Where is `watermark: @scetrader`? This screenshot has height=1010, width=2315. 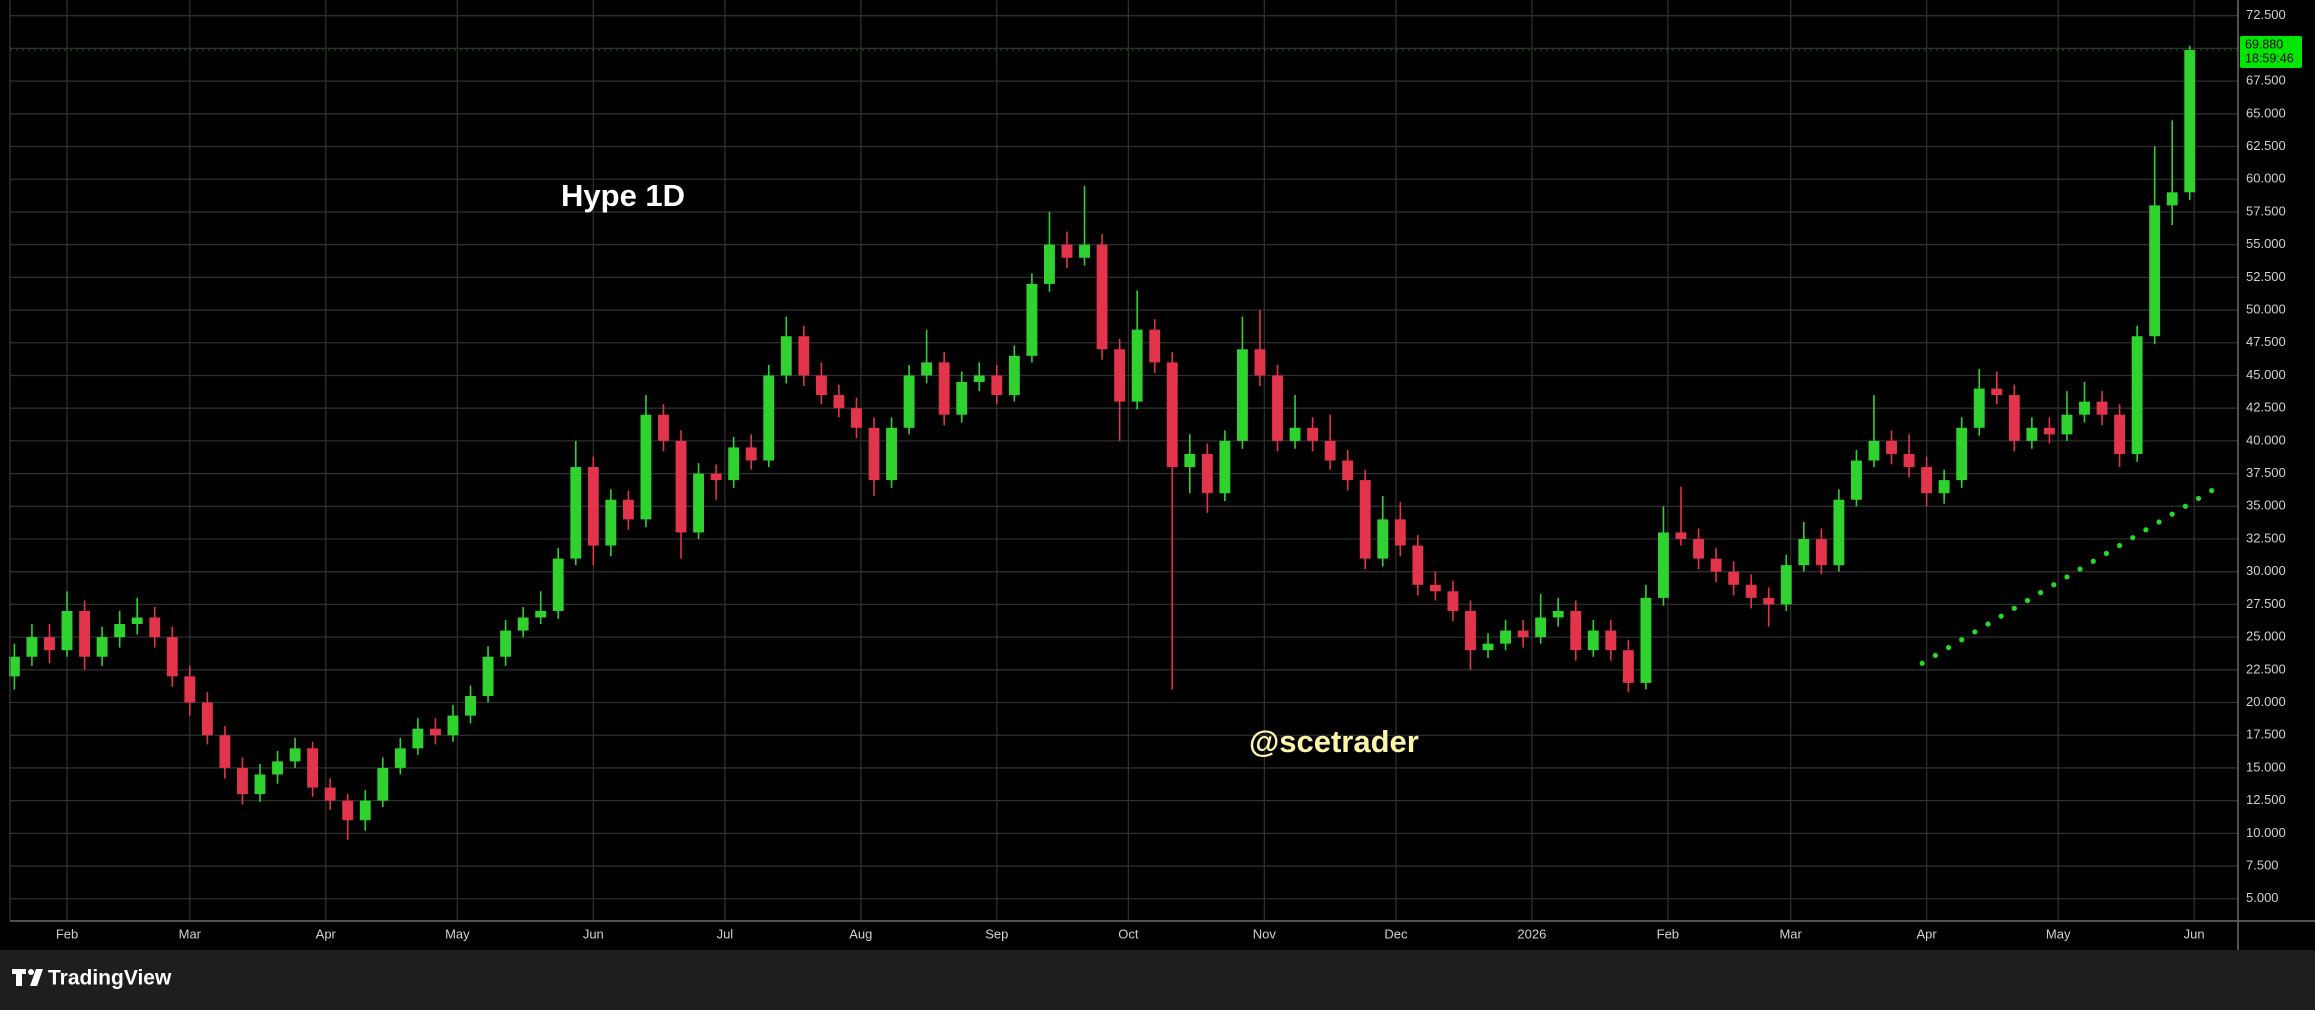 watermark: @scetrader is located at coordinates (1334, 741).